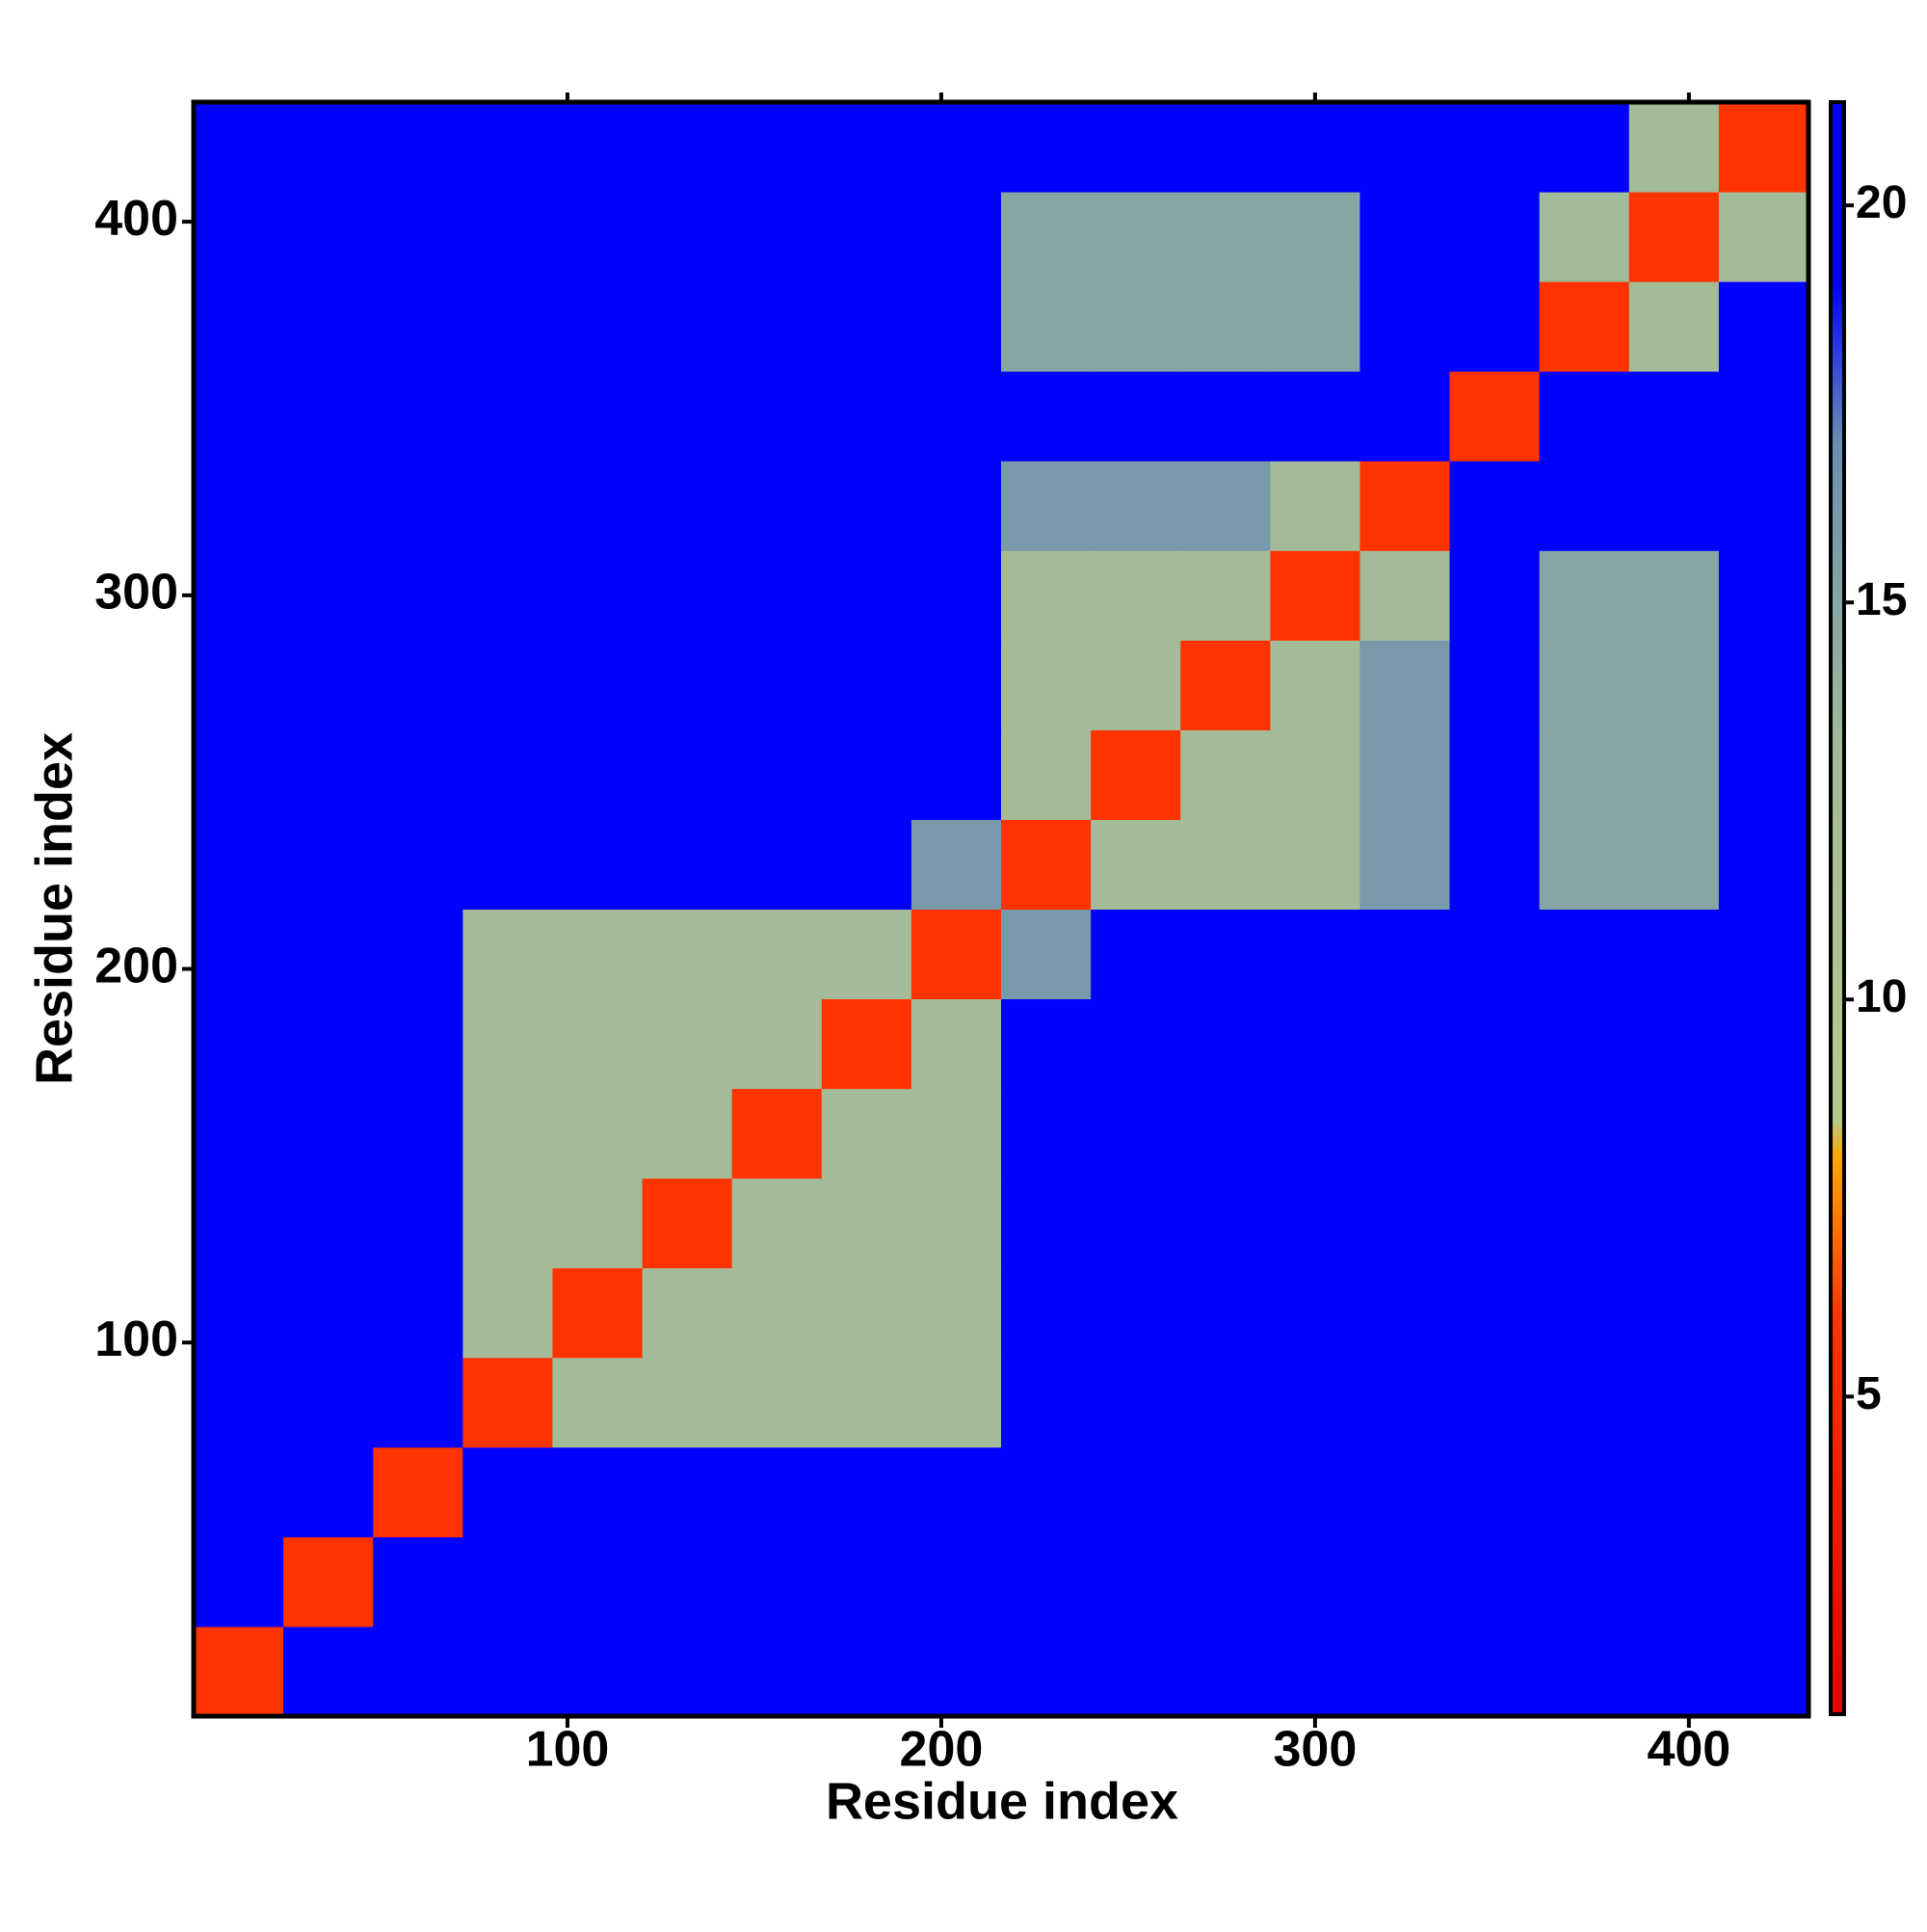  What do you see at coordinates (136, 593) in the screenshot?
I see `y-tick-label: 300` at bounding box center [136, 593].